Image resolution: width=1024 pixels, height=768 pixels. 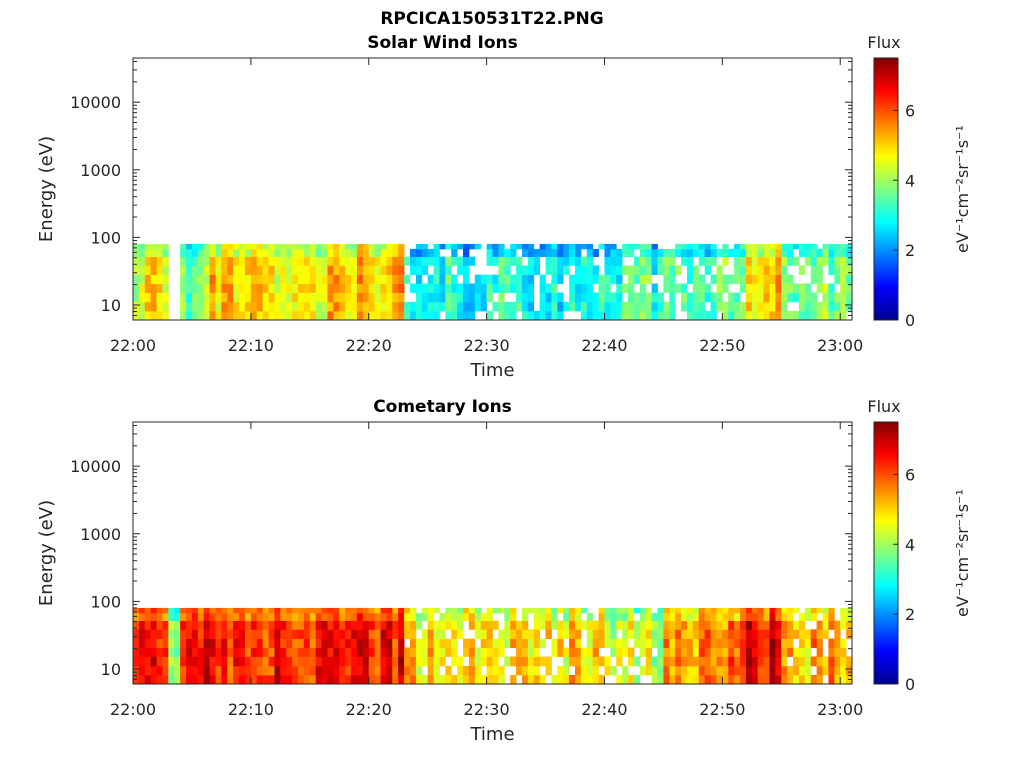 What do you see at coordinates (369, 345) in the screenshot?
I see `x-tick-label: 22:20` at bounding box center [369, 345].